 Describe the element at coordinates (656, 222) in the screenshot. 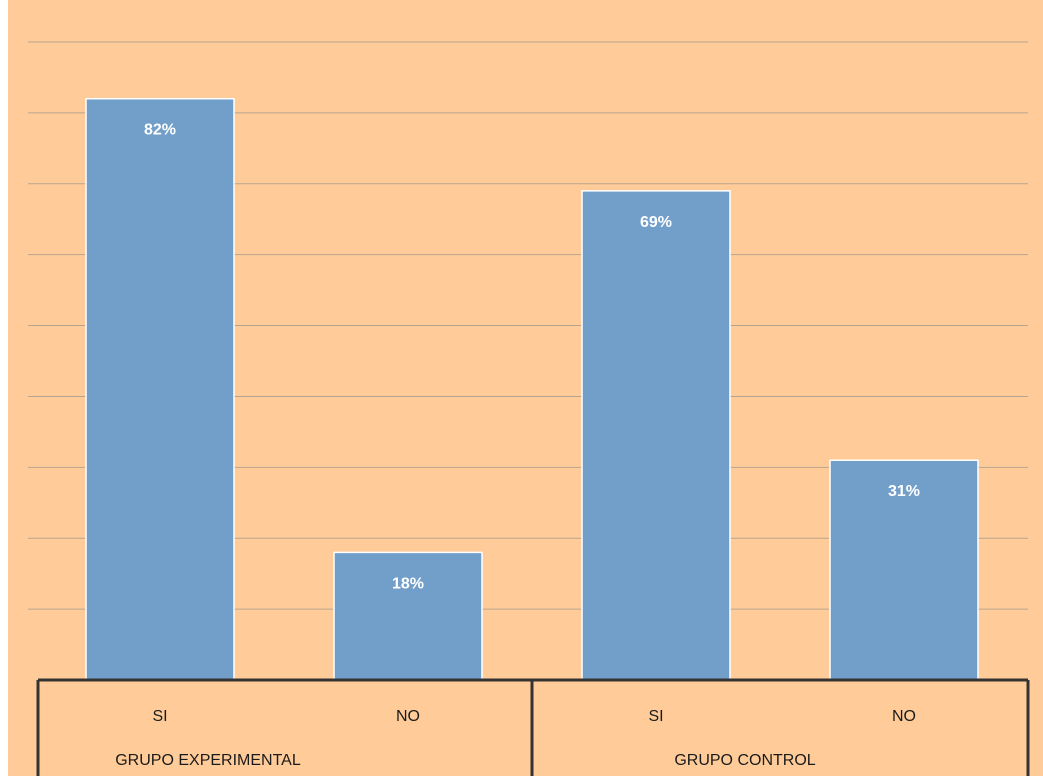

I see `data-label: 69%` at that location.